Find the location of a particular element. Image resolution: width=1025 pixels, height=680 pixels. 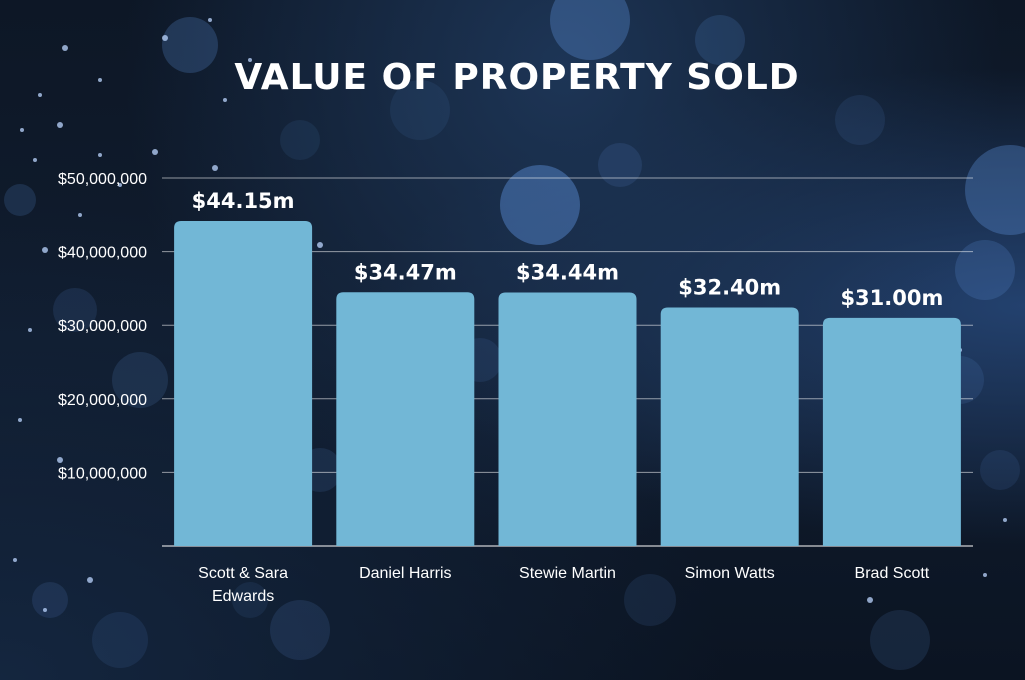

x-tick-label: Brad Scott is located at coordinates (892, 573).